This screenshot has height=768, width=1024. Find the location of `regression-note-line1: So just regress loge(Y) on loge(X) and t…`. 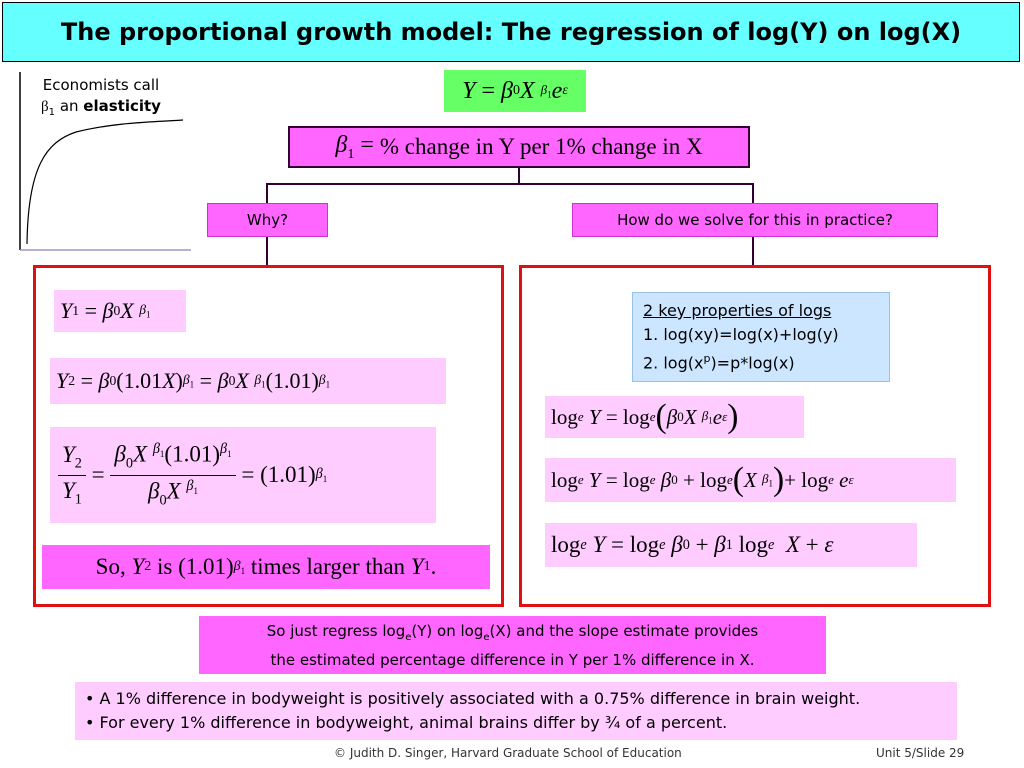

regression-note-line1: So just regress loge(Y) on loge(X) and t… is located at coordinates (512, 632).